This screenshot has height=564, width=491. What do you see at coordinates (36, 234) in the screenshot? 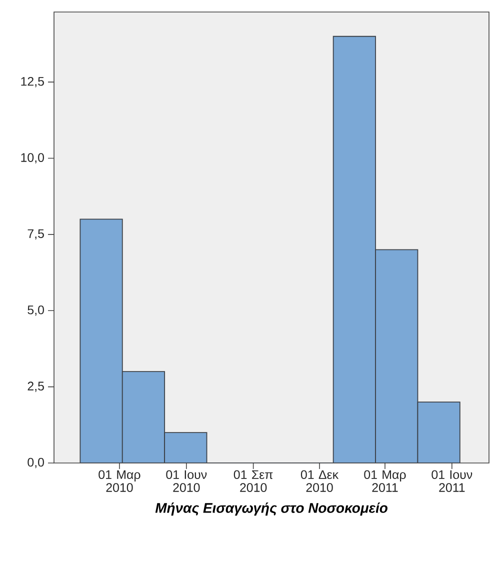
I see `y-tick-label: 7,5` at bounding box center [36, 234].